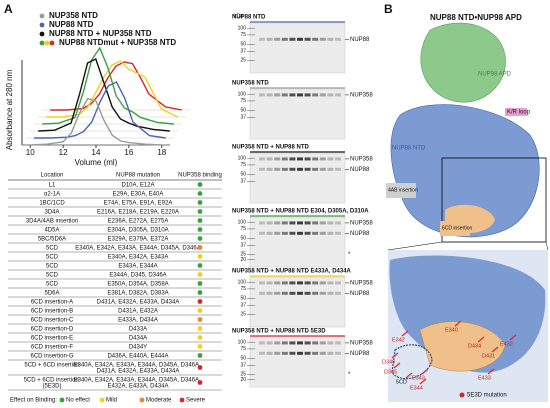 This screenshot has height=408, width=550. What do you see at coordinates (51, 293) in the screenshot?
I see `location: 5D6A` at bounding box center [51, 293].